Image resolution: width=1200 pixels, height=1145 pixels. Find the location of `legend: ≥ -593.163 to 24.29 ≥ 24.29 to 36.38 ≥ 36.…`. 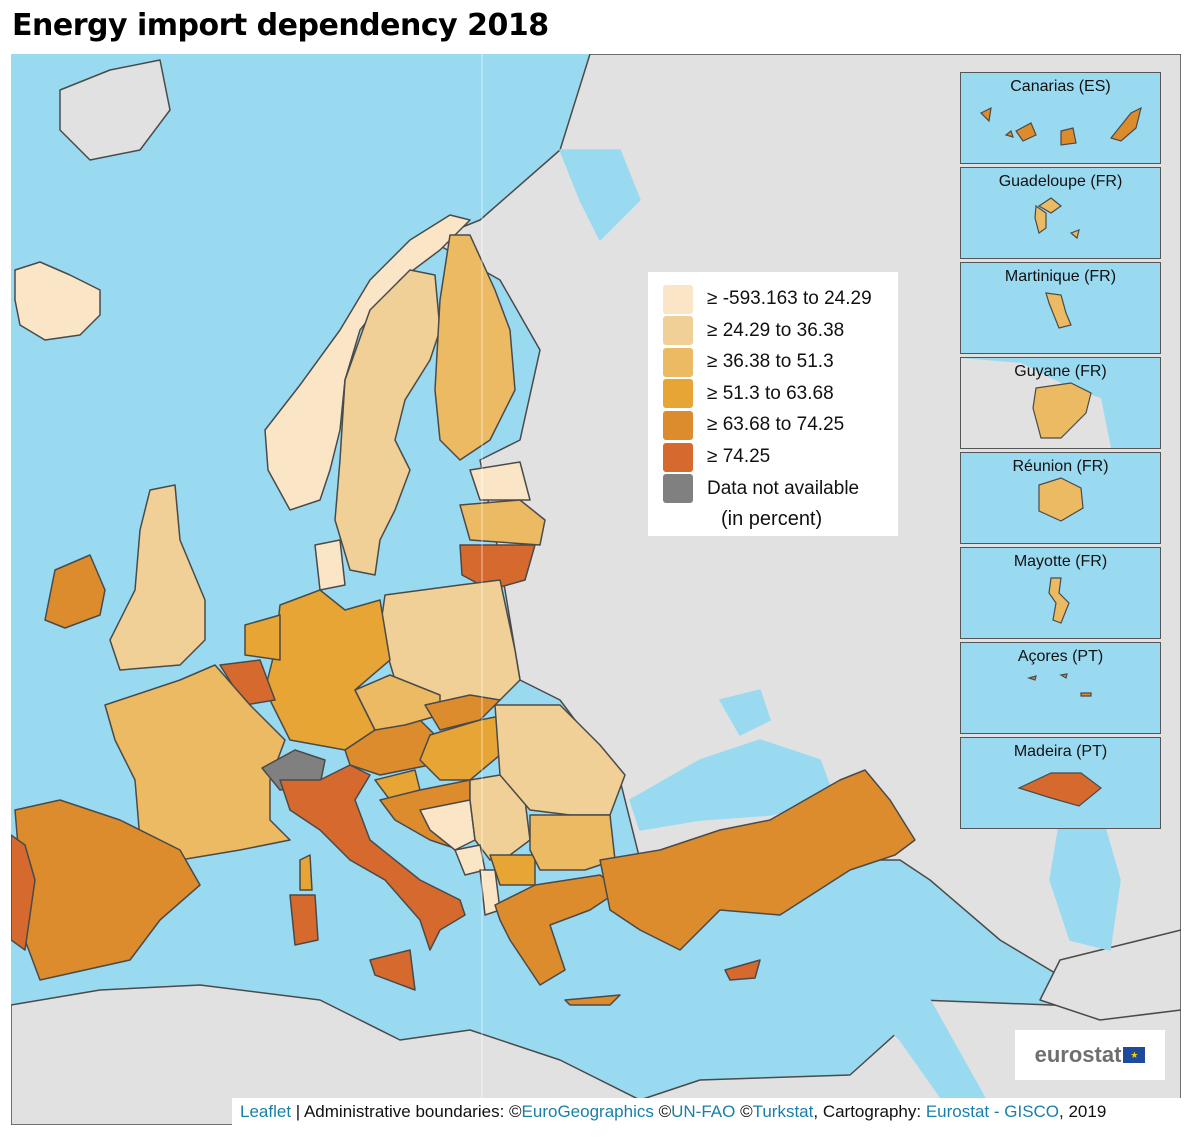

legend: ≥ -593.163 to 24.29 ≥ 24.29 to 36.38 ≥ 36.… is located at coordinates (773, 404).